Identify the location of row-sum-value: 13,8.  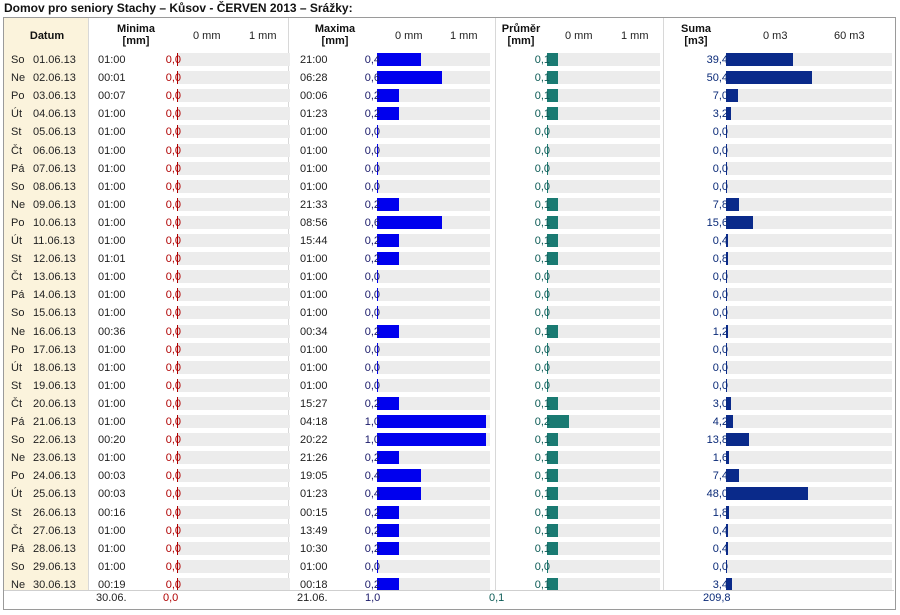
(717, 440).